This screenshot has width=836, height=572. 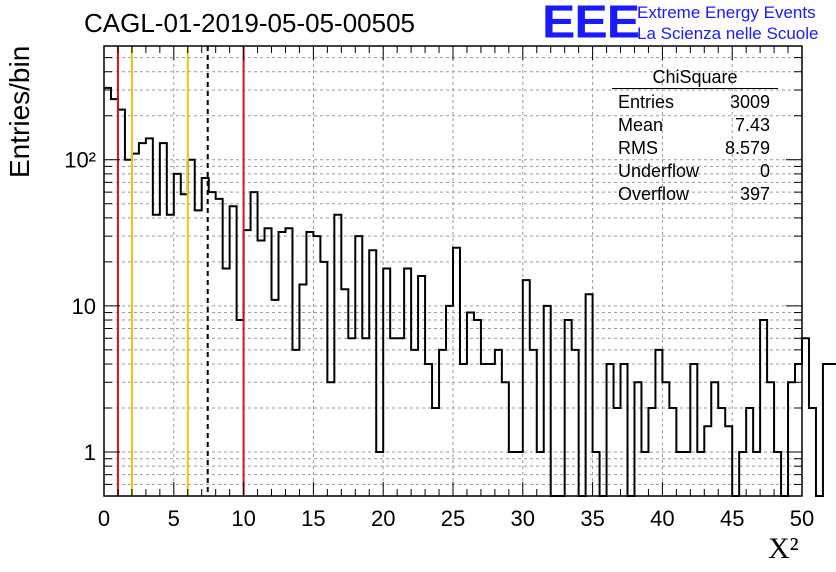 I want to click on x-tick-label: 30, so click(x=523, y=518).